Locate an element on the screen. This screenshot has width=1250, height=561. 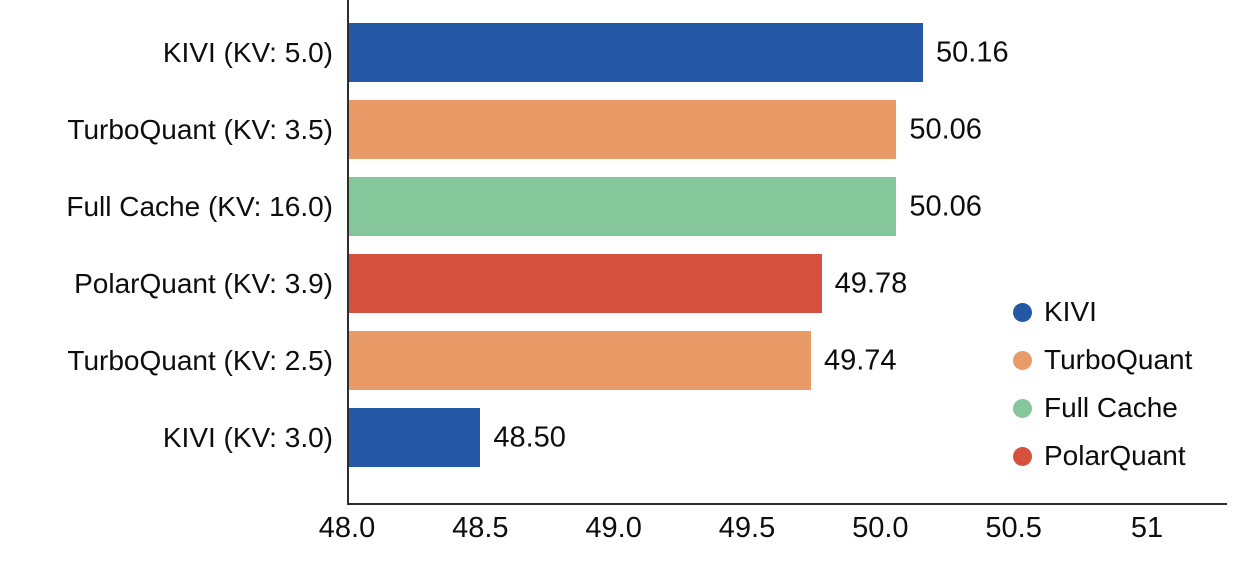
x-tick-label: 48.0 is located at coordinates (347, 528).